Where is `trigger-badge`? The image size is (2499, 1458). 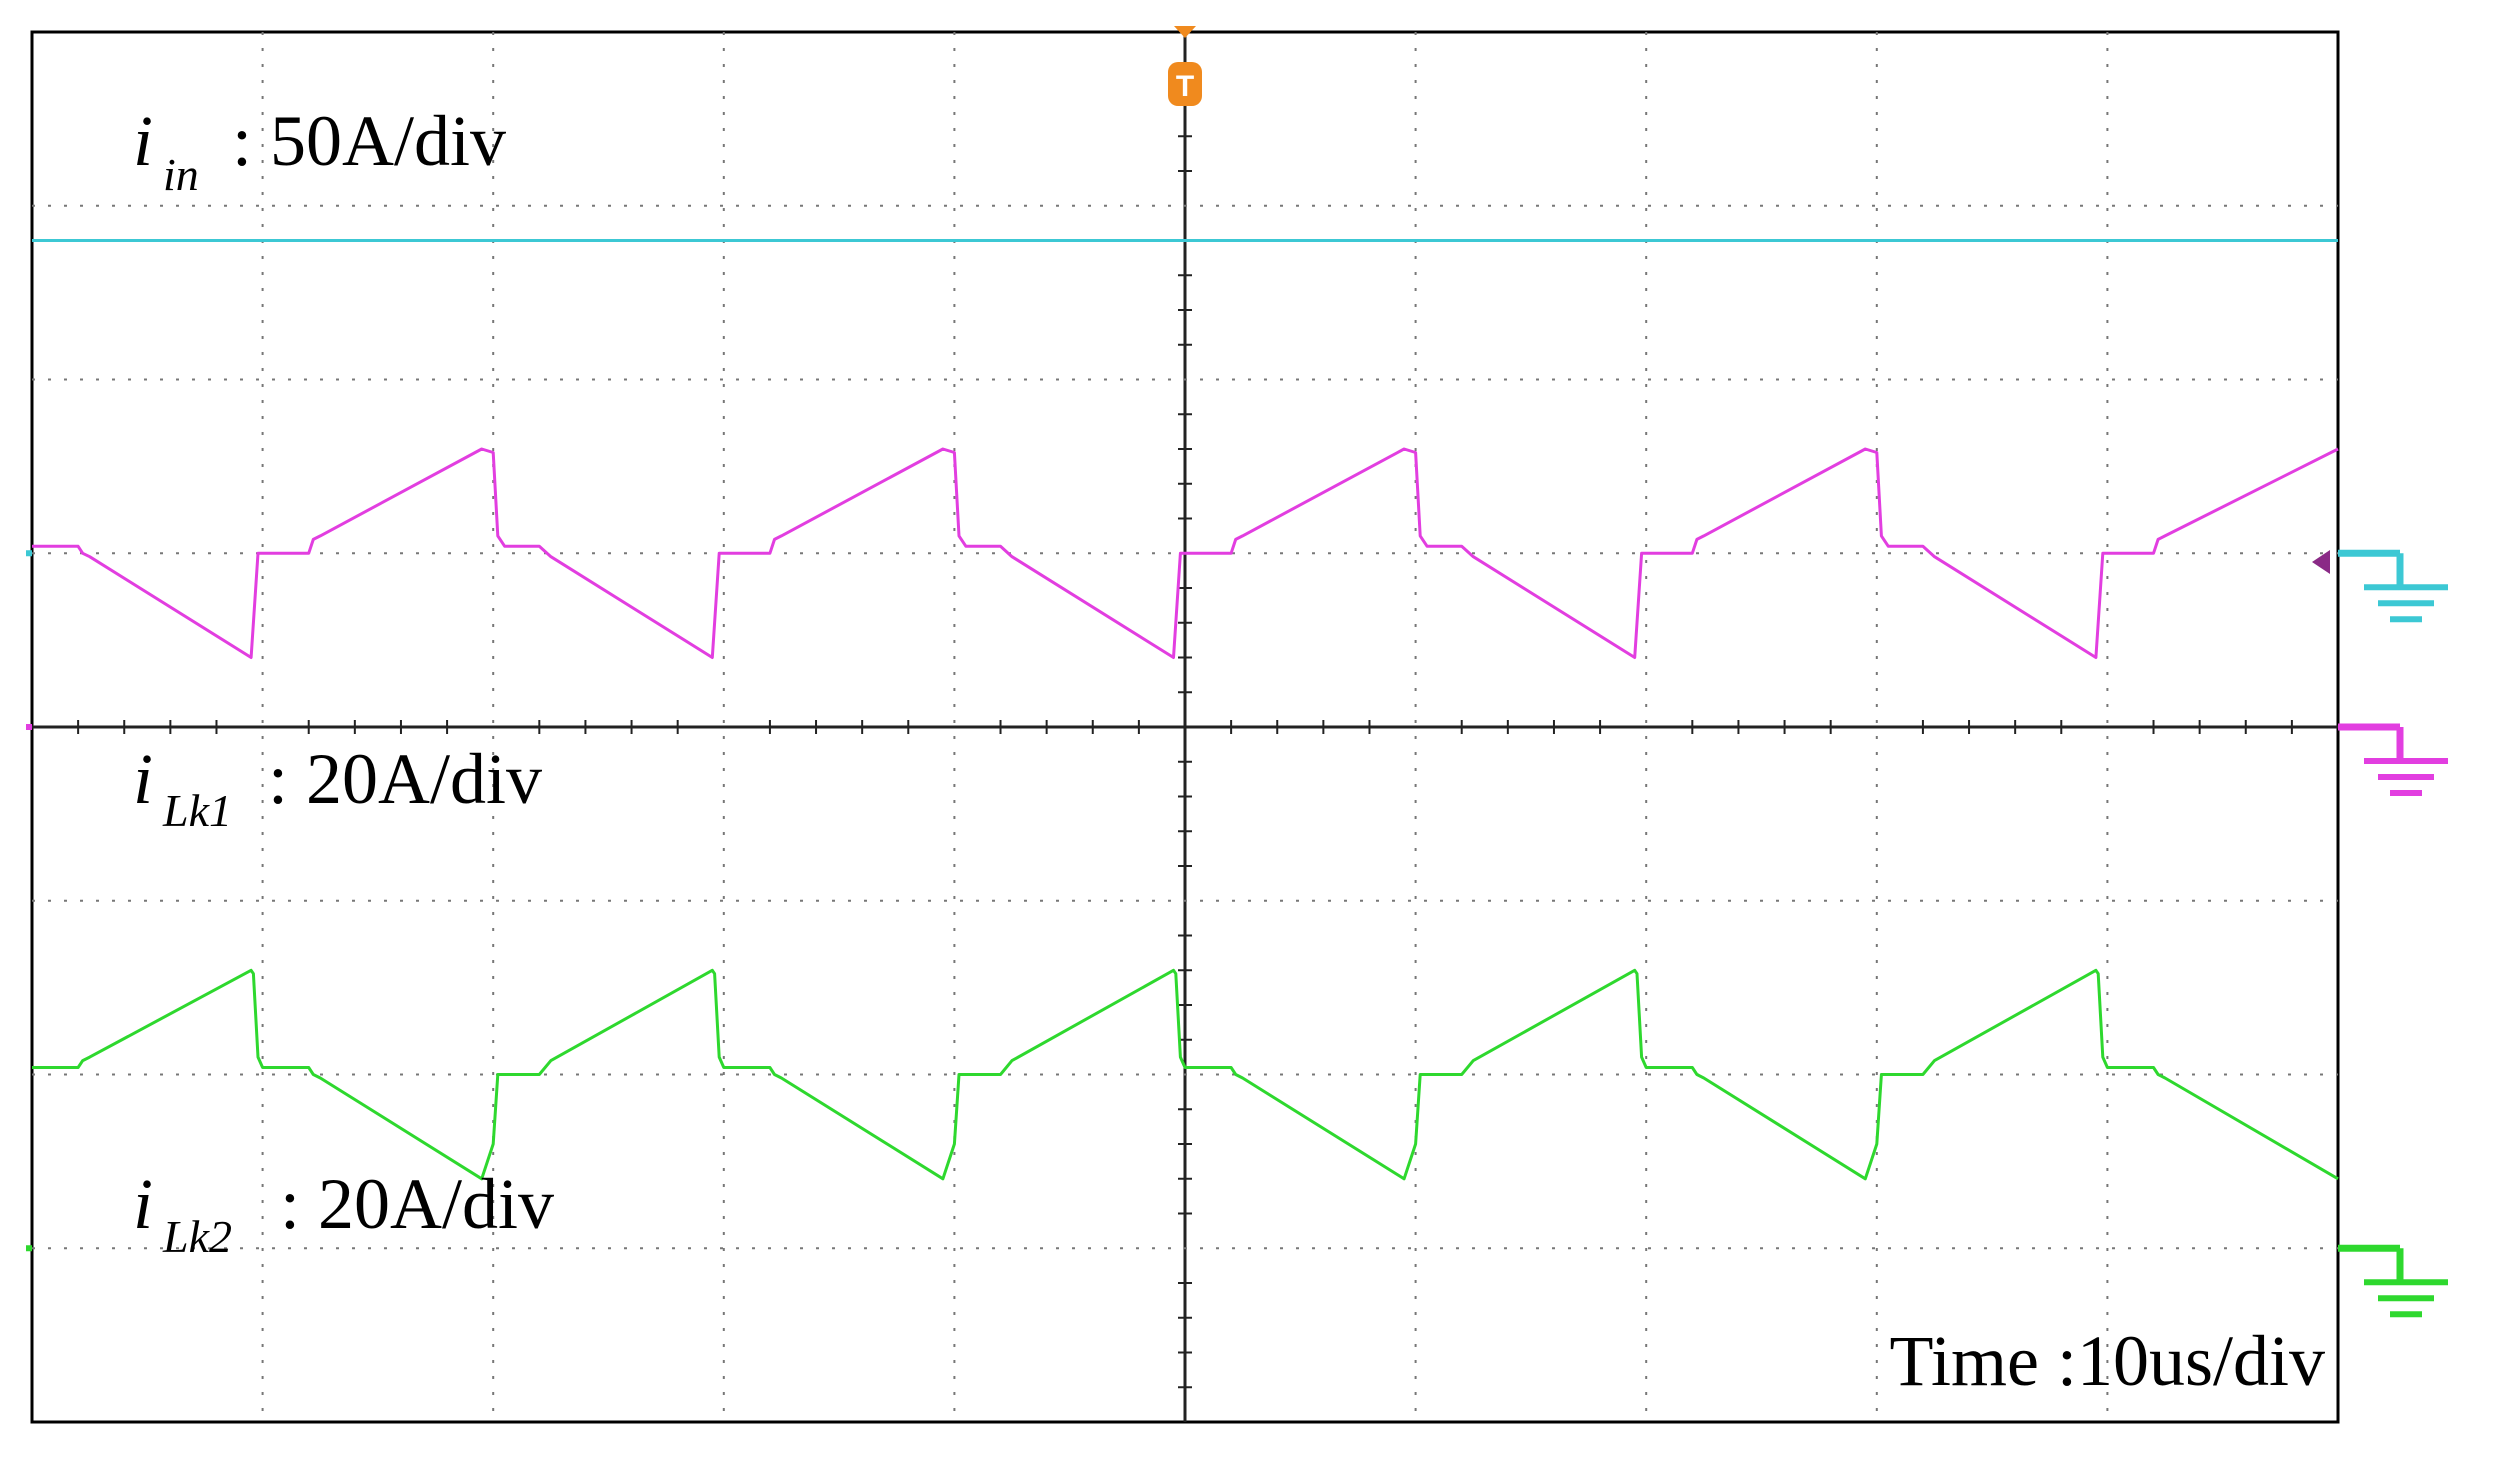 trigger-badge is located at coordinates (1185, 84).